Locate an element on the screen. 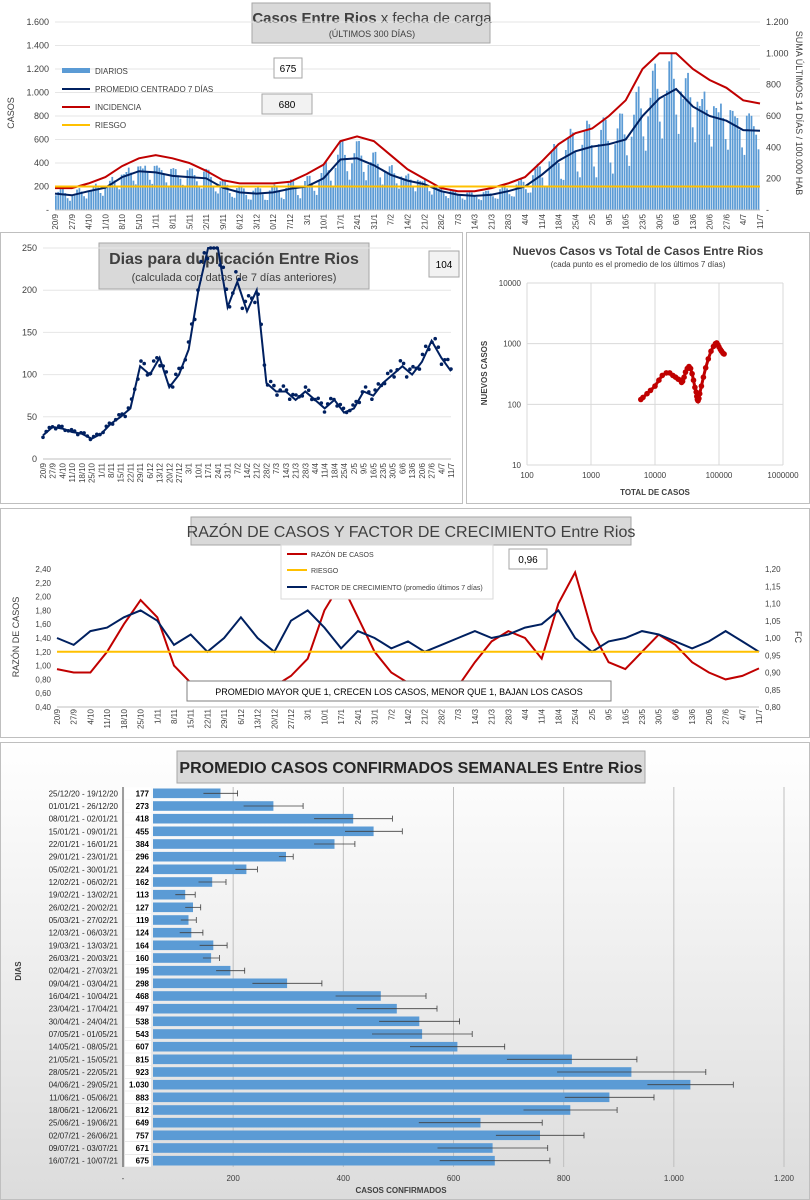 Image resolution: width=810 pixels, height=1200 pixels. x-tick-label: 4/4 is located at coordinates (525, 219).